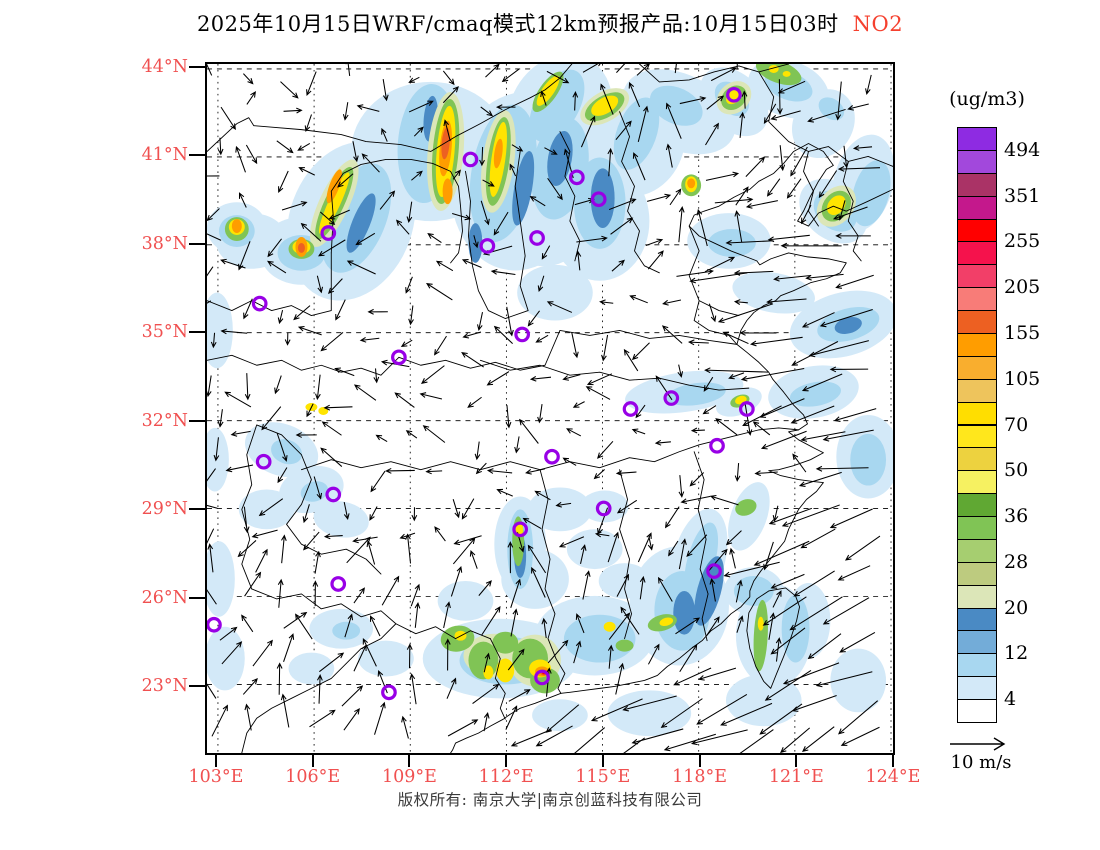 This screenshot has height=850, width=1100. What do you see at coordinates (1016, 653) in the screenshot?
I see `colorbar-tick-label: 12` at bounding box center [1016, 653].